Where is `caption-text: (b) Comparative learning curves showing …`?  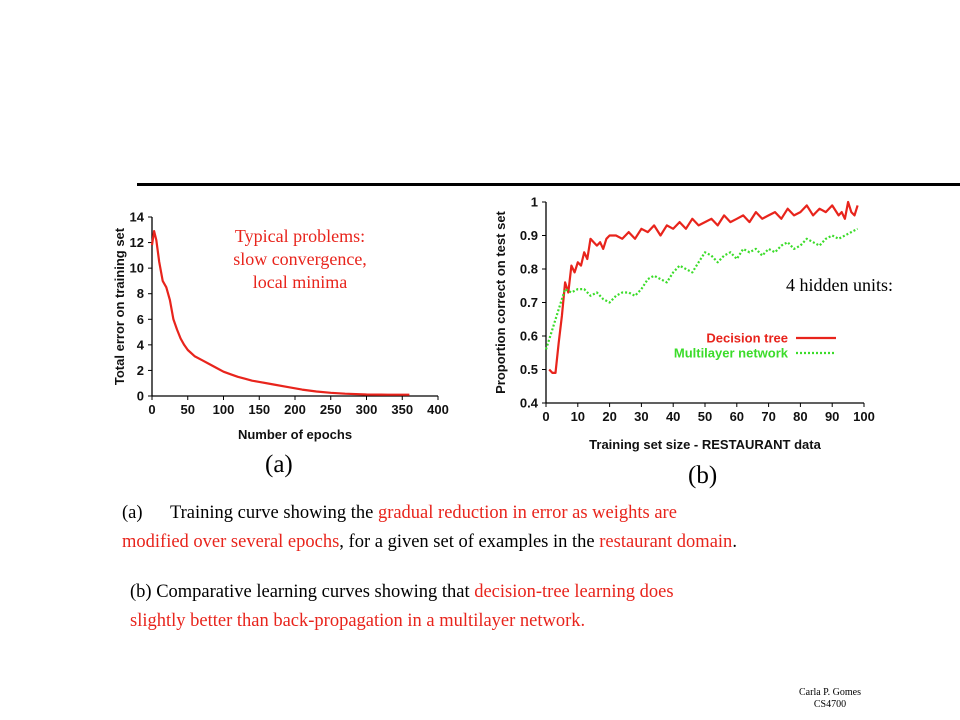
caption-text: (b) Comparative learning curves showing … is located at coordinates (302, 592).